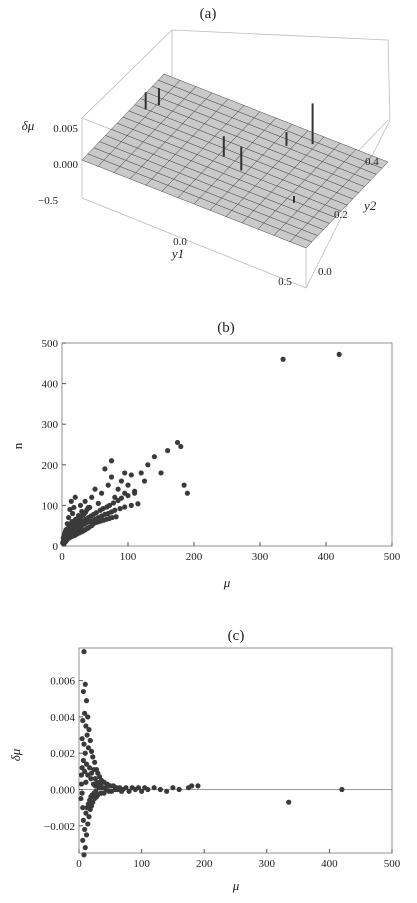 The width and height of the screenshot is (417, 903). Describe the element at coordinates (392, 557) in the screenshot. I see `x-tick-label: 500` at that location.